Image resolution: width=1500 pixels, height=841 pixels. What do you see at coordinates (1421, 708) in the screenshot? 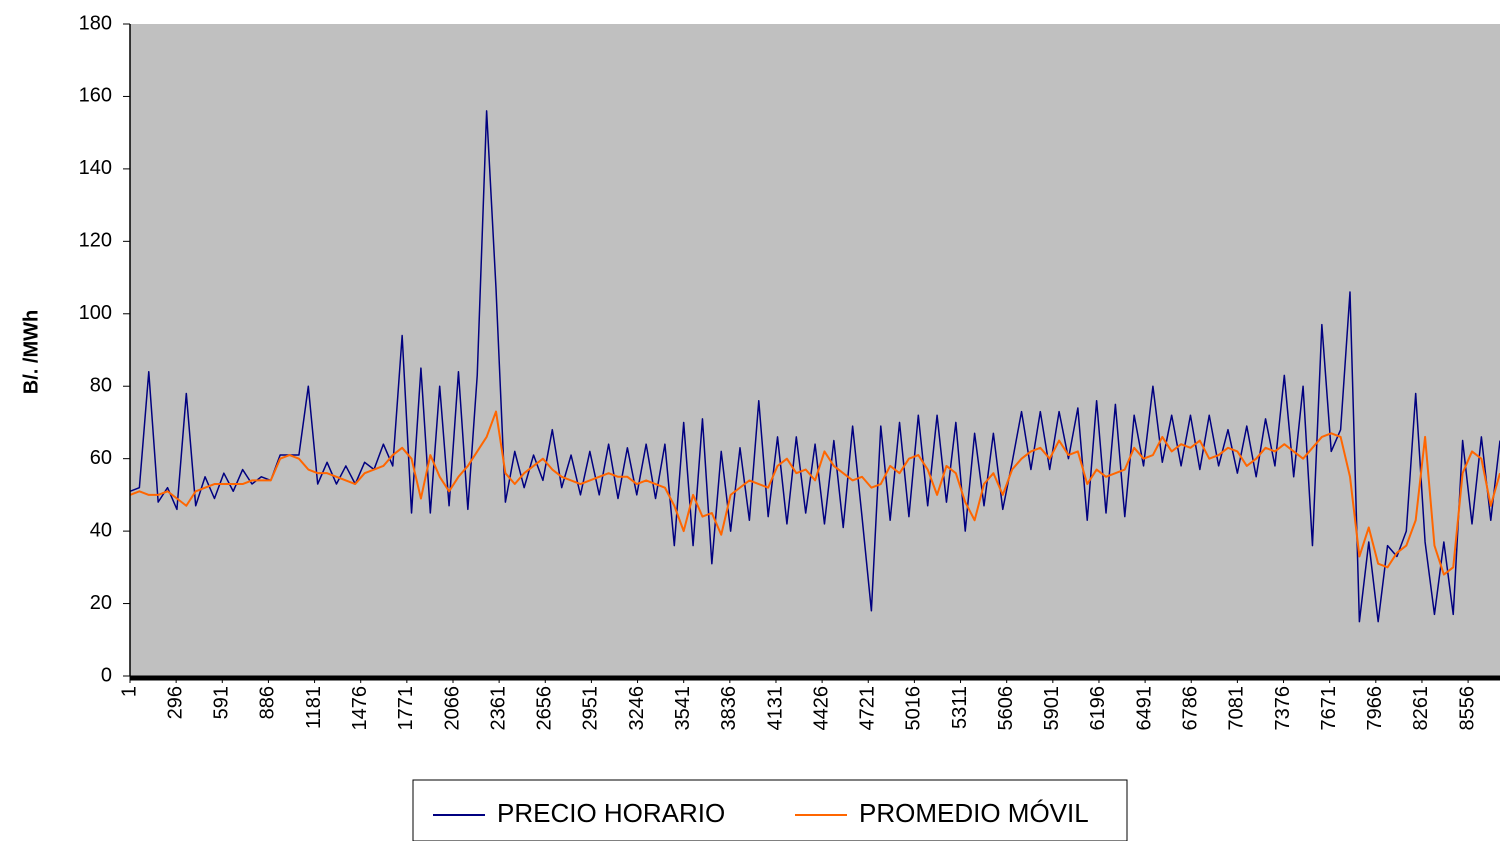
I see `x-tick-label: 8261` at bounding box center [1421, 708].